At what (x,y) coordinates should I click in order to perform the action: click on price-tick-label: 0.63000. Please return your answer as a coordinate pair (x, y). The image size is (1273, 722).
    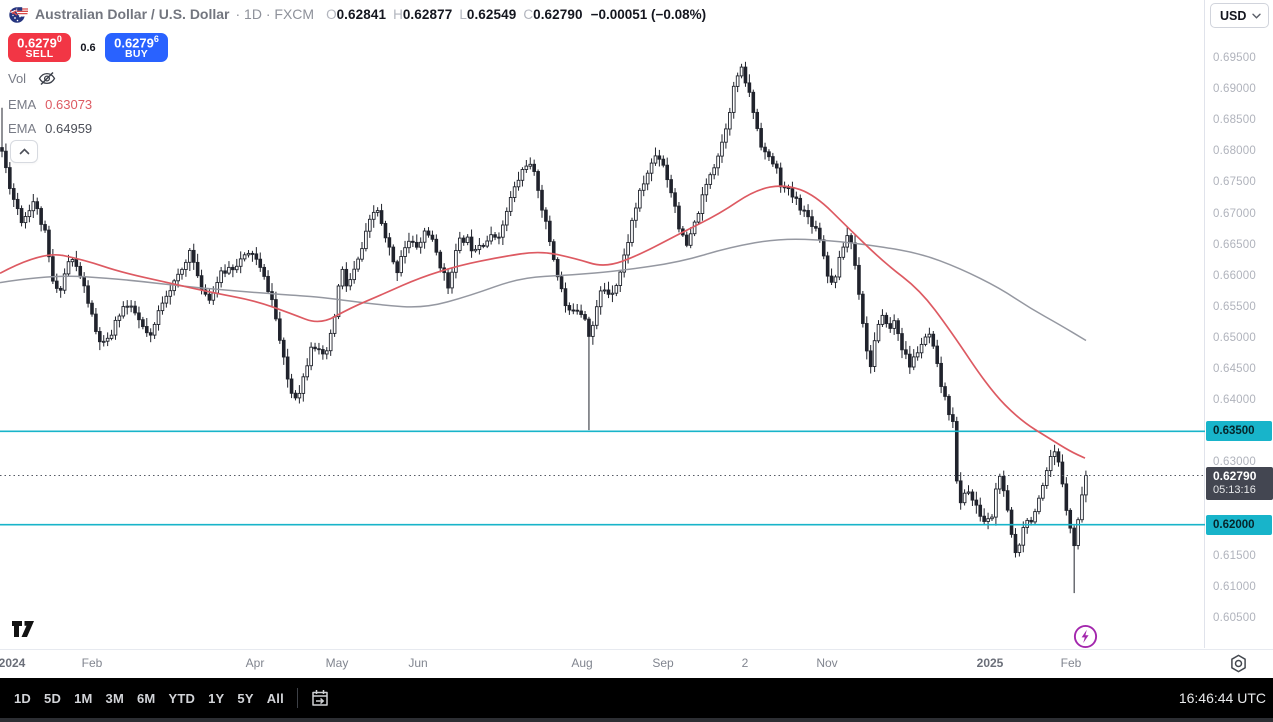
    Looking at the image, I should click on (1234, 462).